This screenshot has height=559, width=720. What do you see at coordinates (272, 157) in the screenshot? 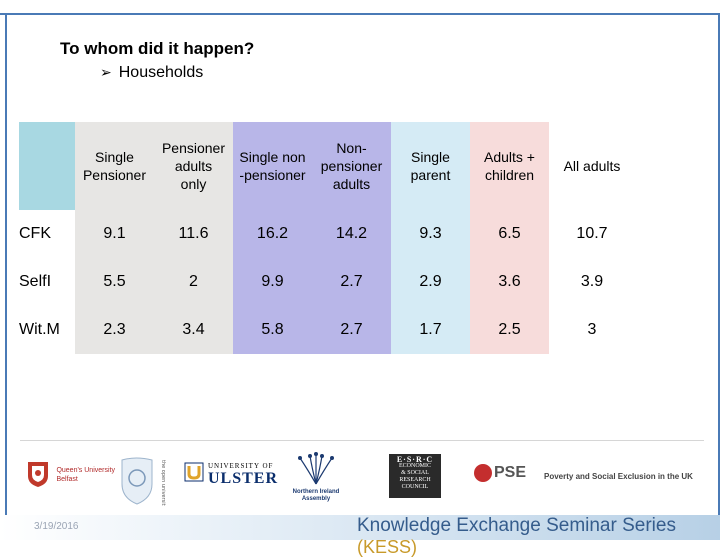
I see `header-line: Single non` at bounding box center [272, 157].